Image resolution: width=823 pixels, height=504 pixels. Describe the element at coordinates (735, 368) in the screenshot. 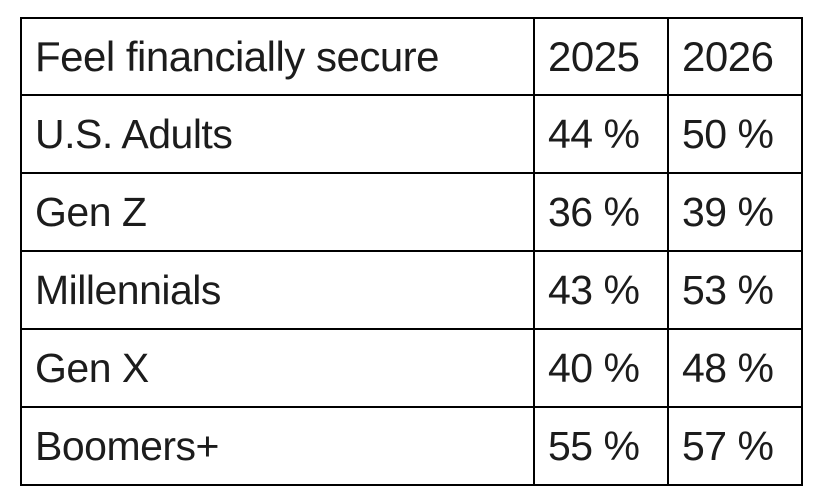

I see `value-2026-cell: 48 %` at that location.